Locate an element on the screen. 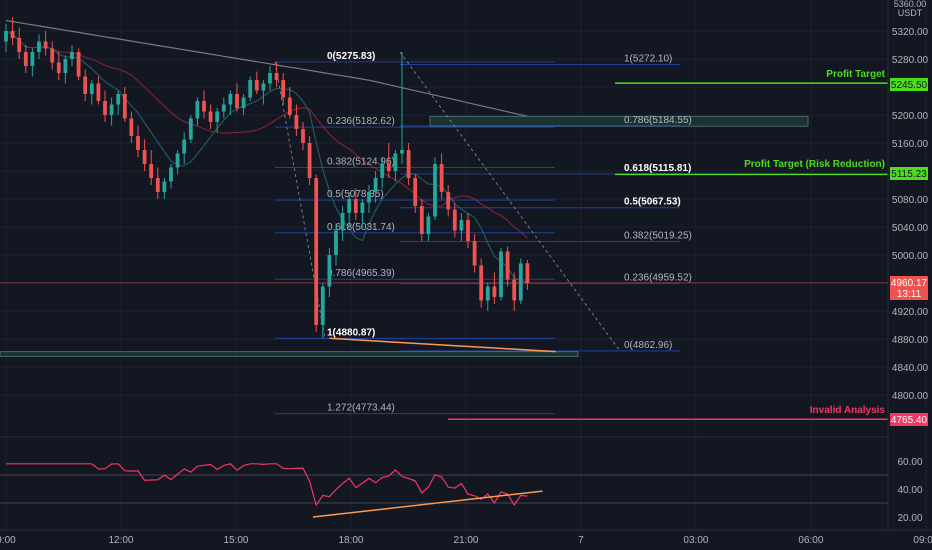  fib-right-label: 0.618(5115.81) is located at coordinates (657, 168).